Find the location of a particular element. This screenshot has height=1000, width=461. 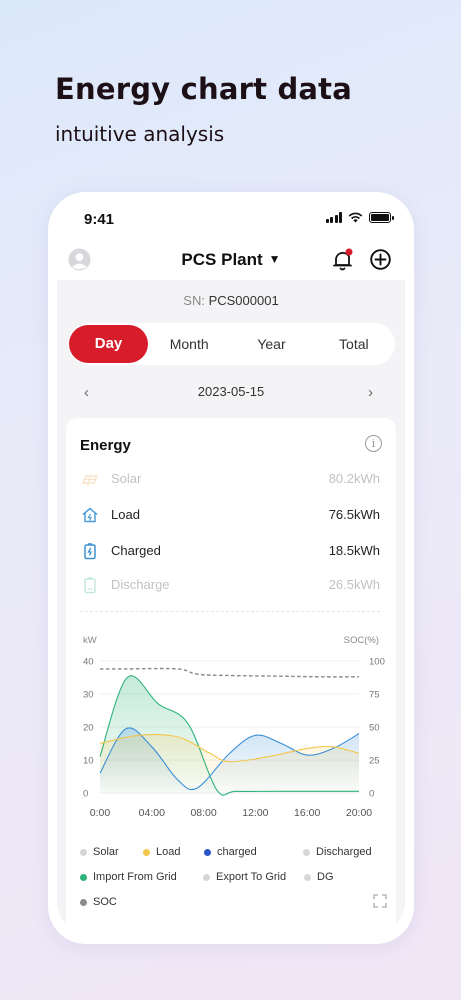

energy-row-solar: Solar 80.2kWh is located at coordinates (230, 479).